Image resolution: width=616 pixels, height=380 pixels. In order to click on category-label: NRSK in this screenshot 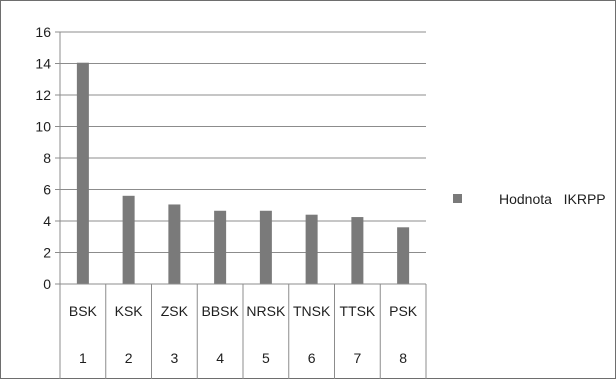, I will do `click(266, 311)`.